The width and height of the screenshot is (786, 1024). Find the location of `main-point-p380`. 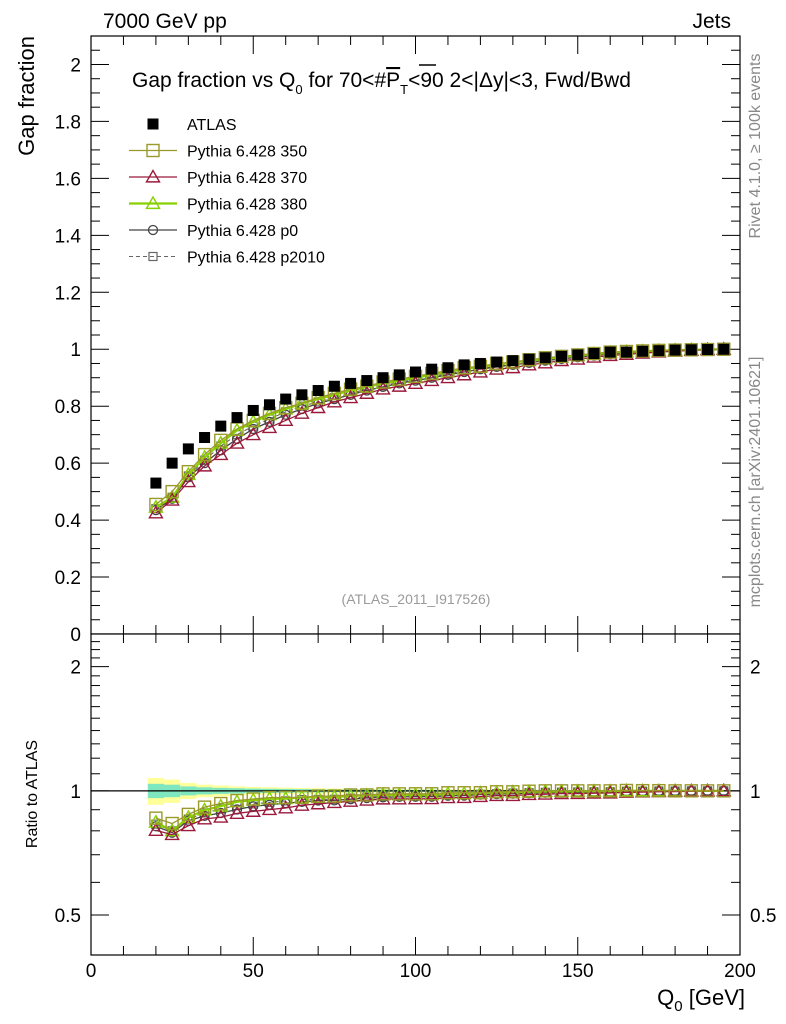

main-point-p380 is located at coordinates (188, 473).